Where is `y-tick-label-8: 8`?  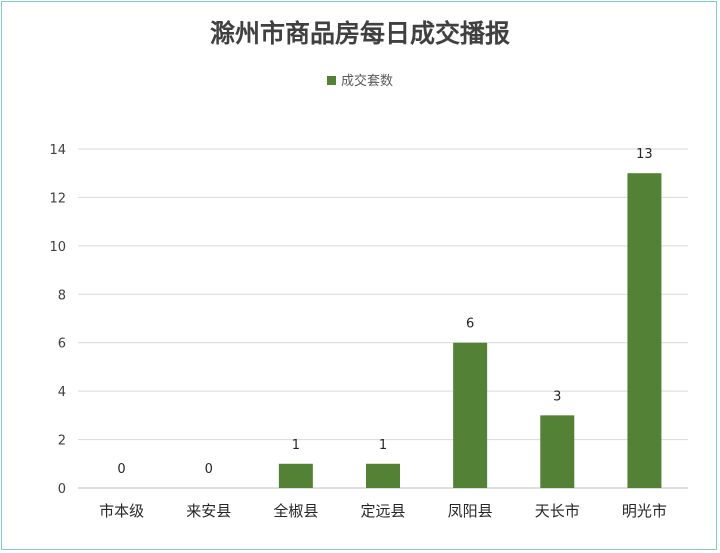 y-tick-label-8: 8 is located at coordinates (62, 295).